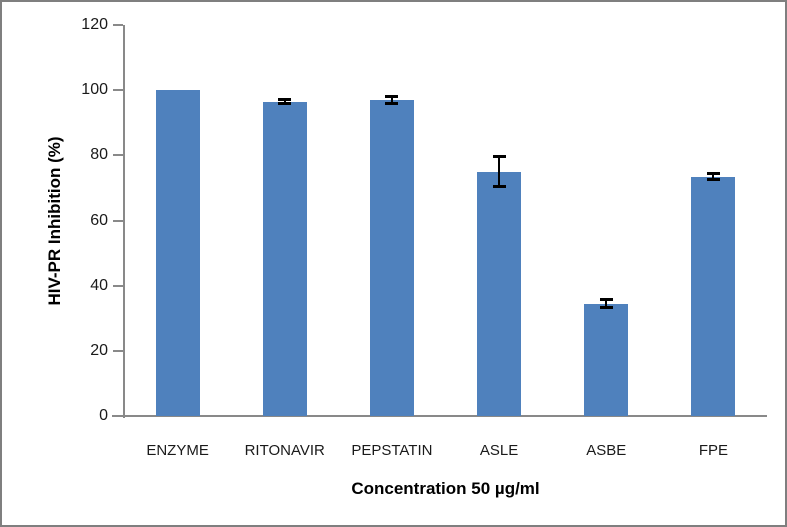 This screenshot has width=787, height=527. What do you see at coordinates (124, 221) in the screenshot?
I see `y-axis-line` at bounding box center [124, 221].